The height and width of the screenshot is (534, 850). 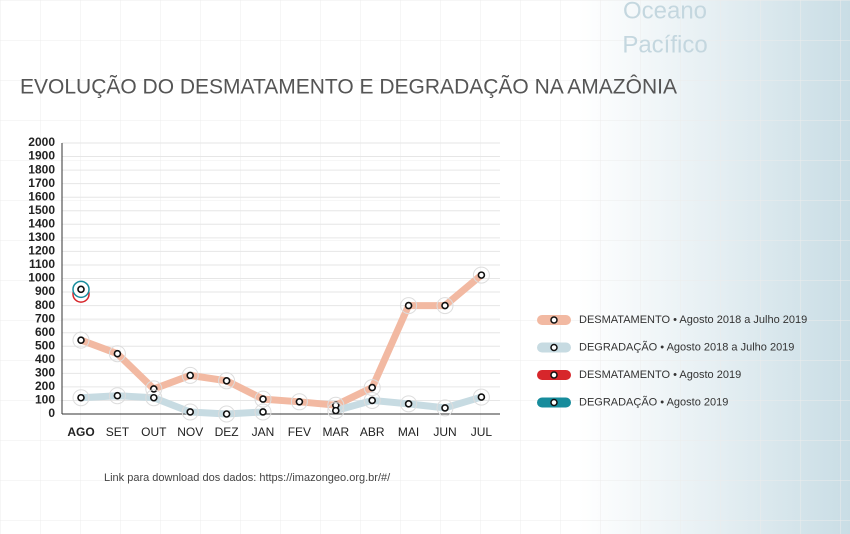 What do you see at coordinates (660, 375) in the screenshot?
I see `legend-label: DESMATAMENTO • Agosto 2019` at bounding box center [660, 375].